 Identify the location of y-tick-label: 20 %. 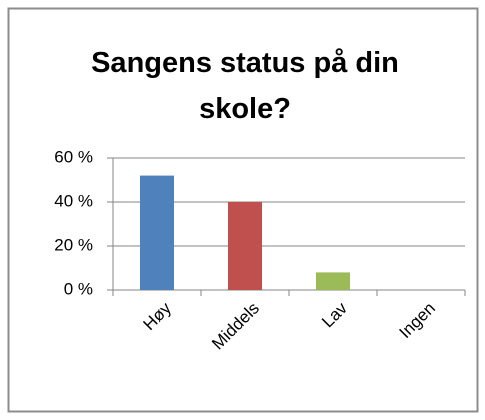
(73, 244).